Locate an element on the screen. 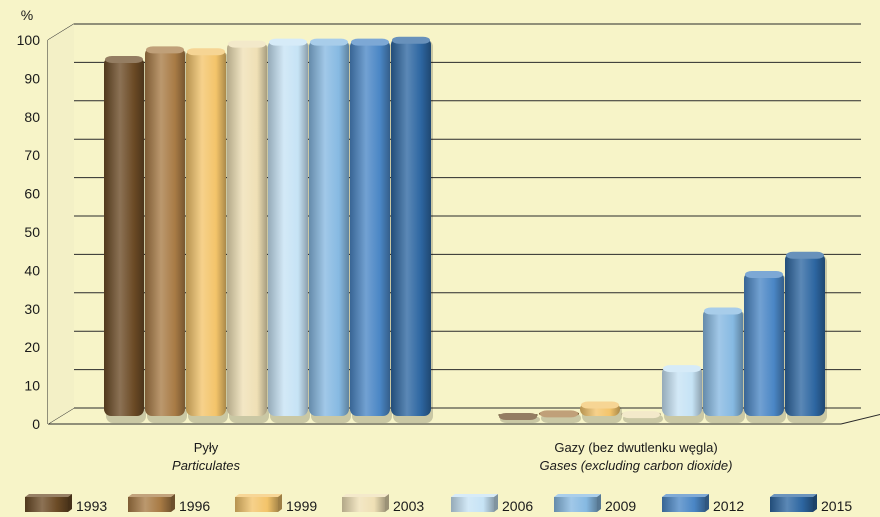 This screenshot has width=880, height=517. y-tick-label: 30 is located at coordinates (32, 309).